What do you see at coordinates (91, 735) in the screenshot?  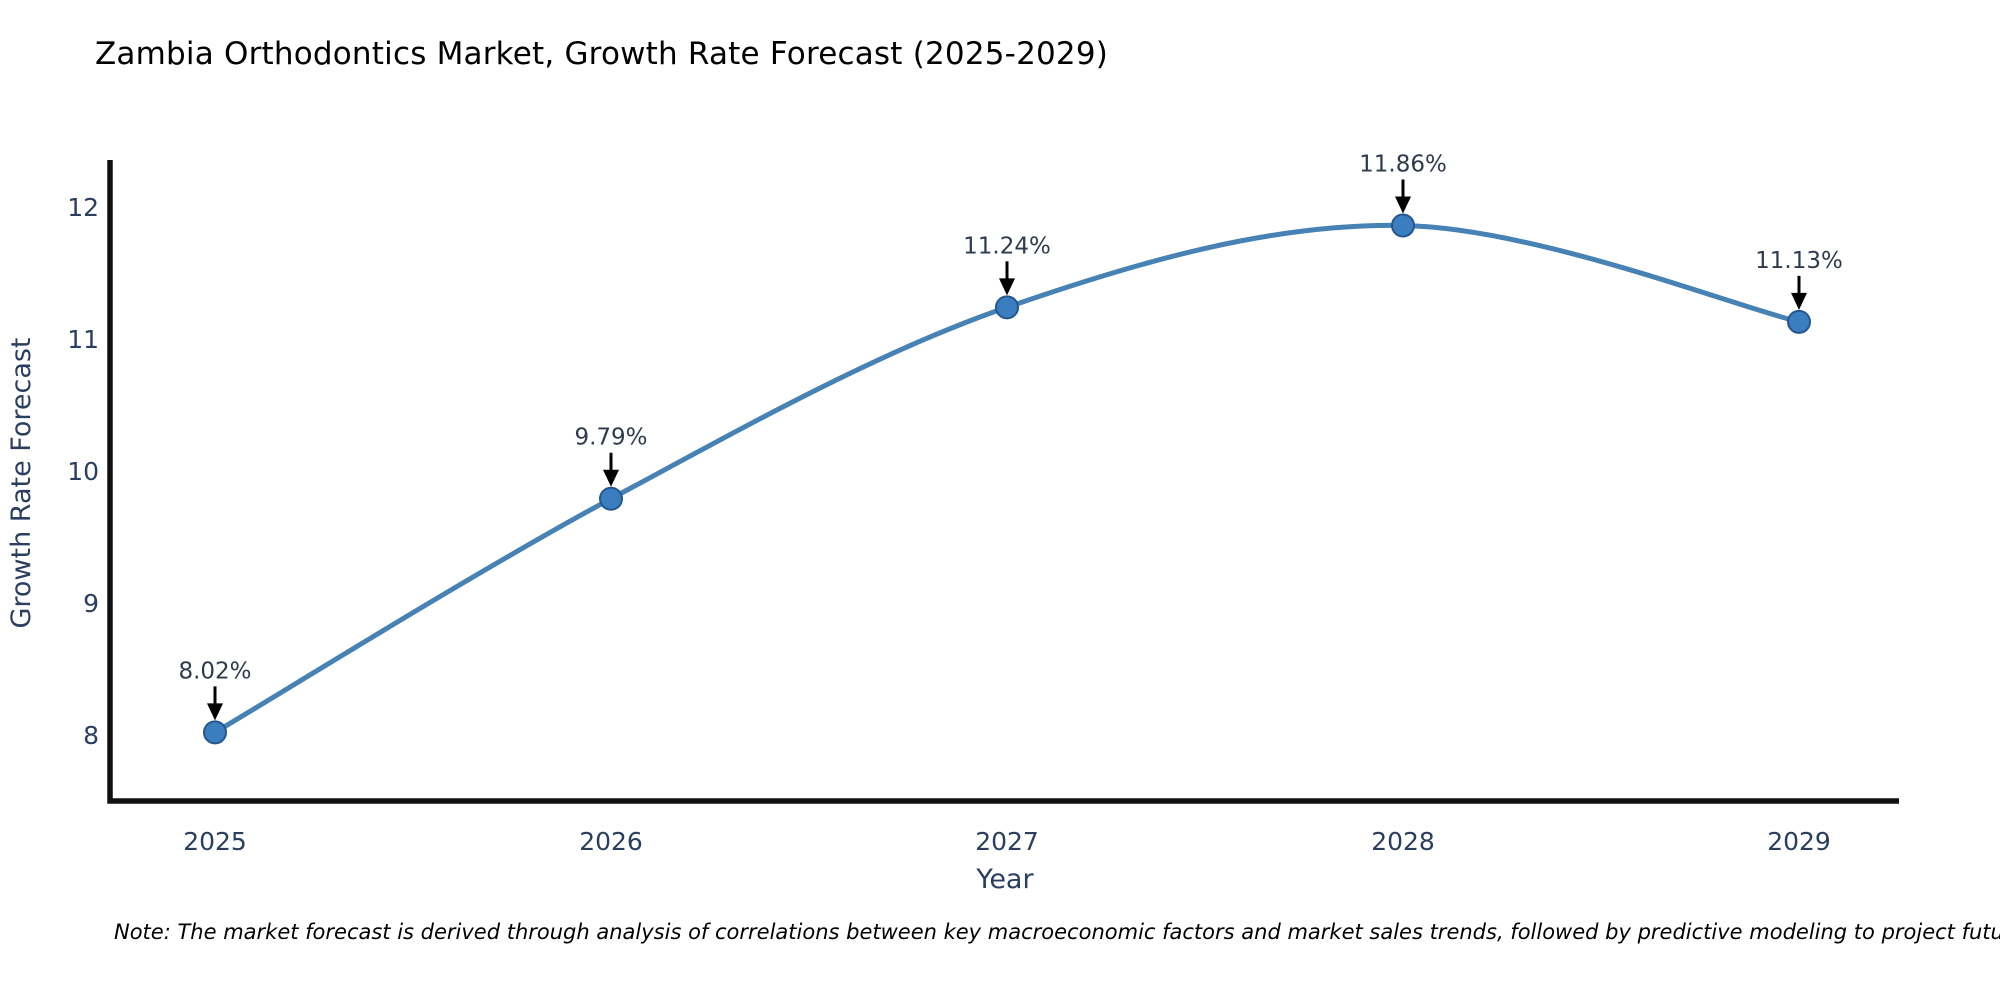 I see `y-tick-label: 8` at bounding box center [91, 735].